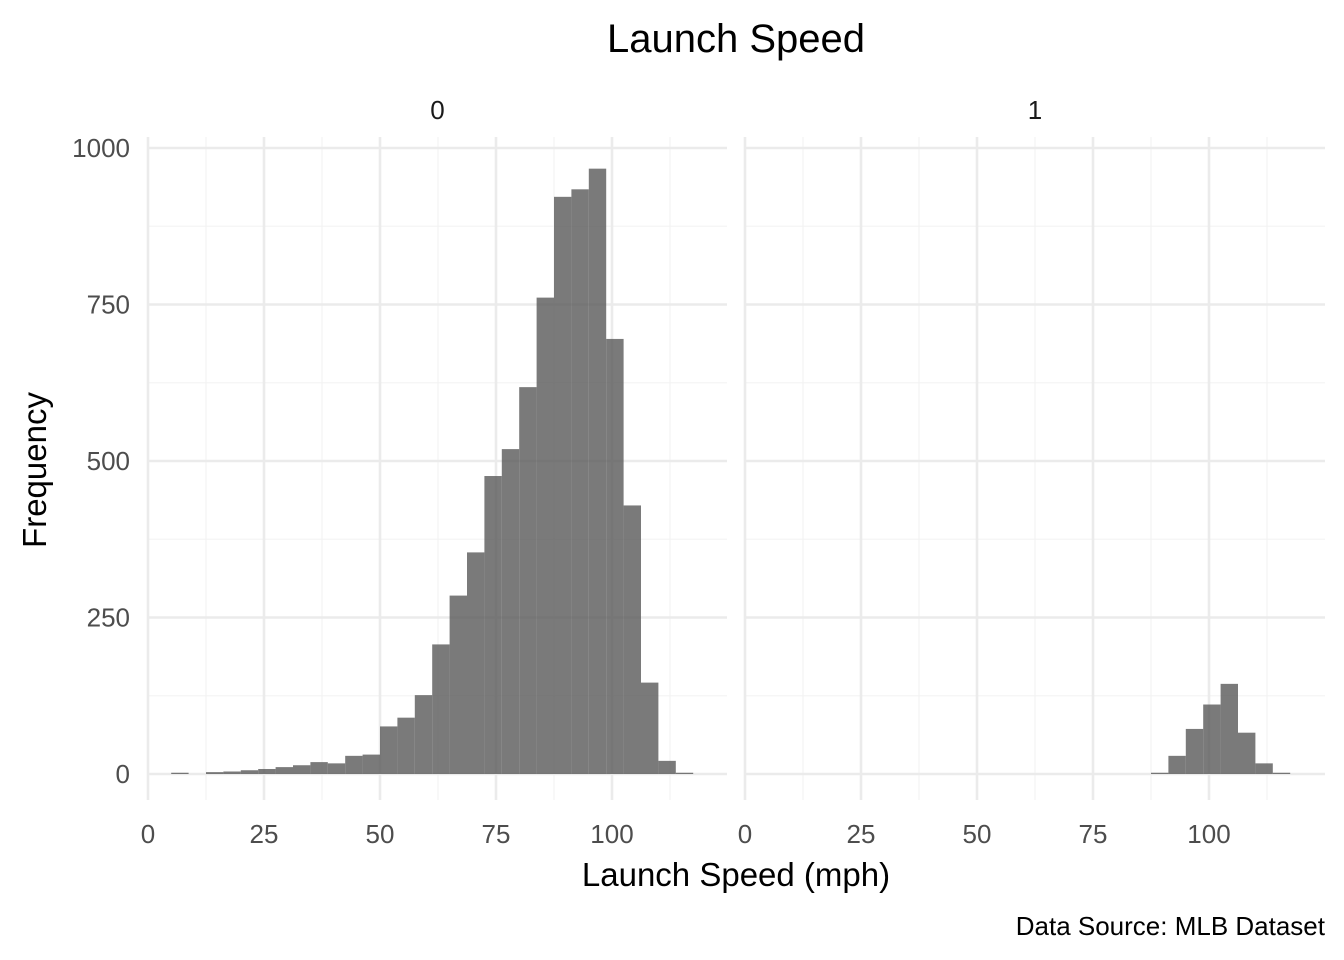  What do you see at coordinates (108, 461) in the screenshot?
I see `y-tick-label: 500` at bounding box center [108, 461].